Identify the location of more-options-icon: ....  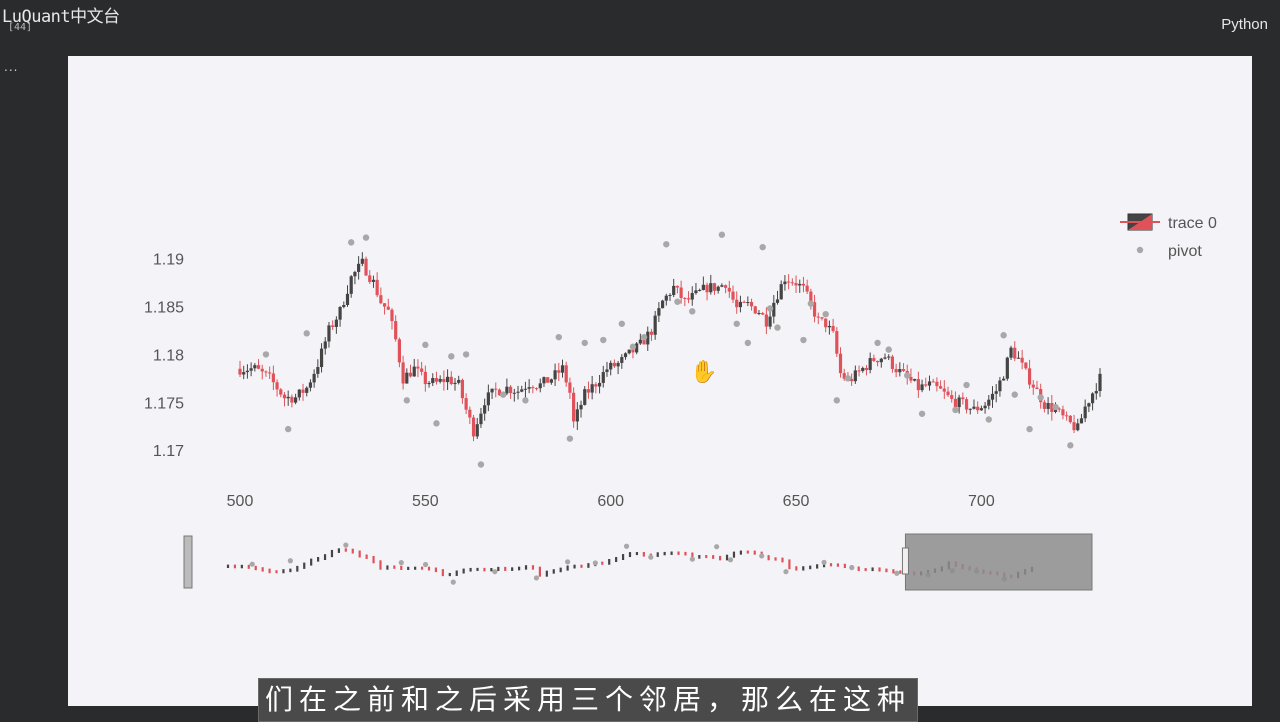
(11, 67).